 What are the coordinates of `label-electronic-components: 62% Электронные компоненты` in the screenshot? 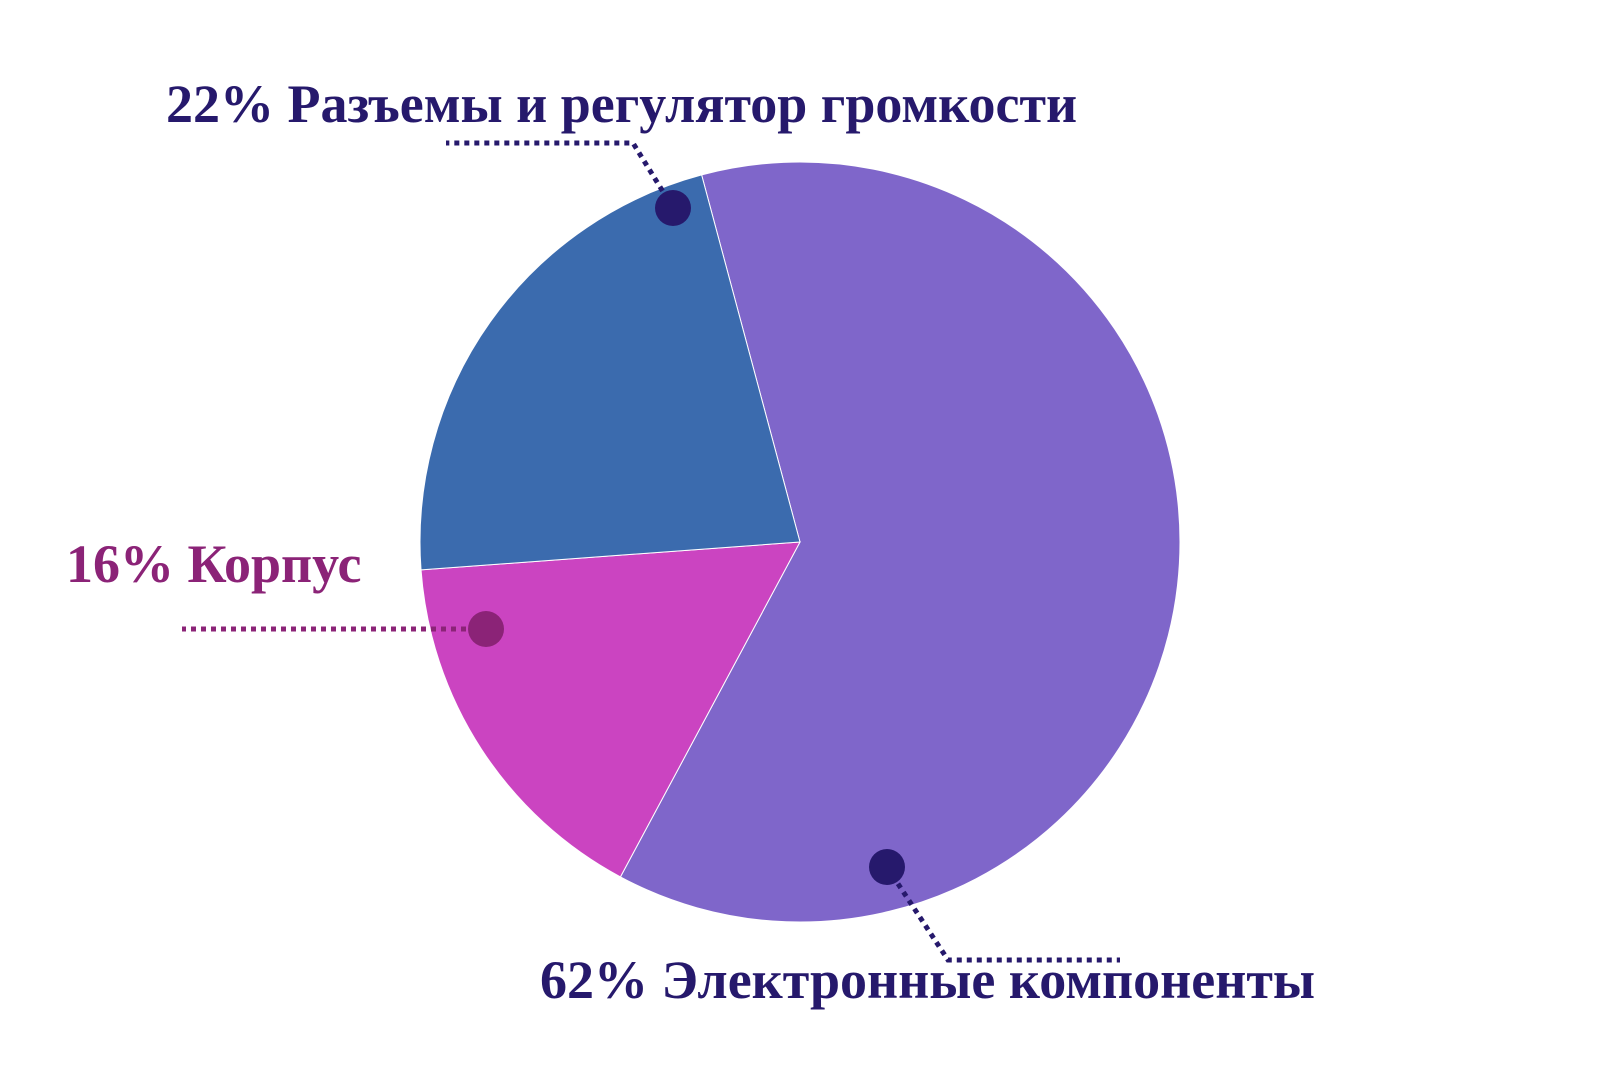 It's located at (927, 980).